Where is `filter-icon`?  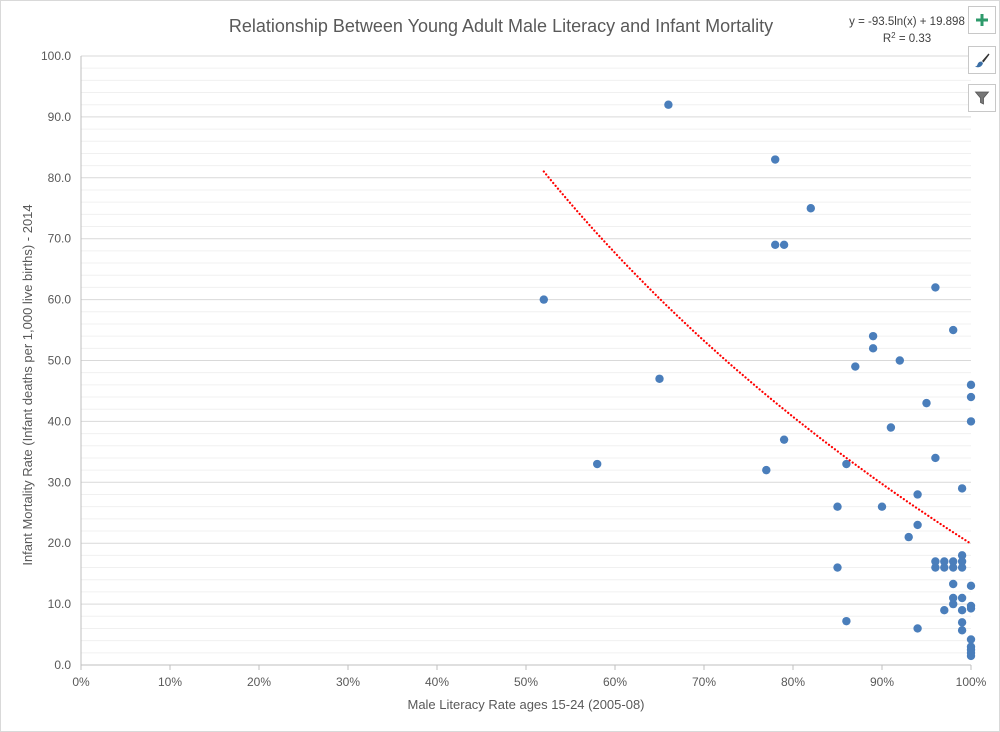 filter-icon is located at coordinates (982, 98).